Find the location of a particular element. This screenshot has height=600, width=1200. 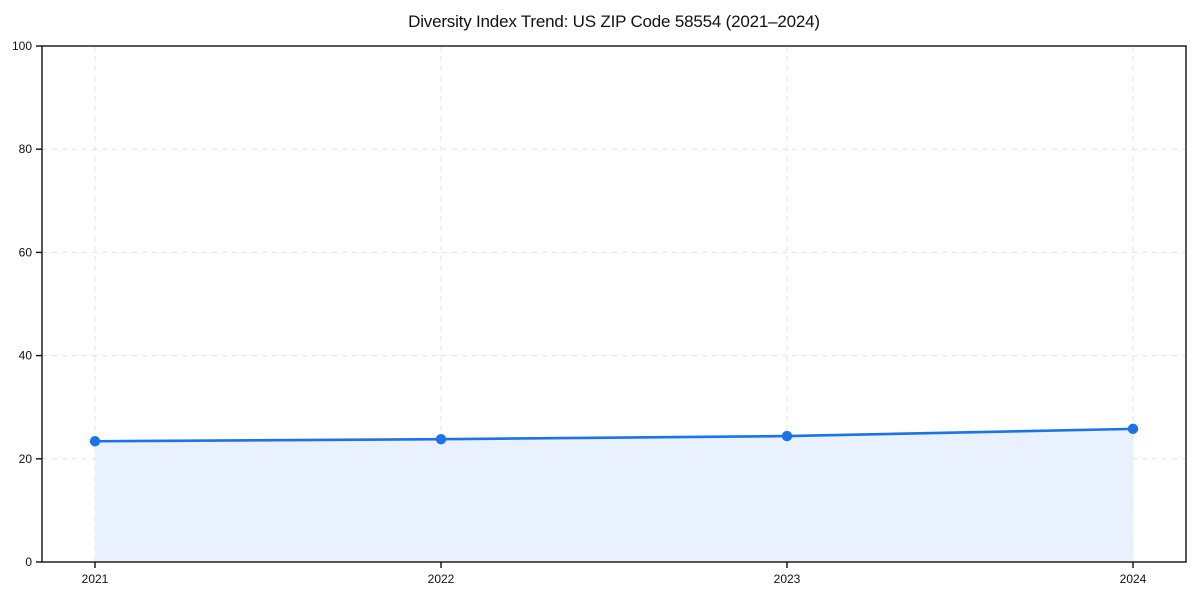

y-tick-label: 0 is located at coordinates (28, 562).